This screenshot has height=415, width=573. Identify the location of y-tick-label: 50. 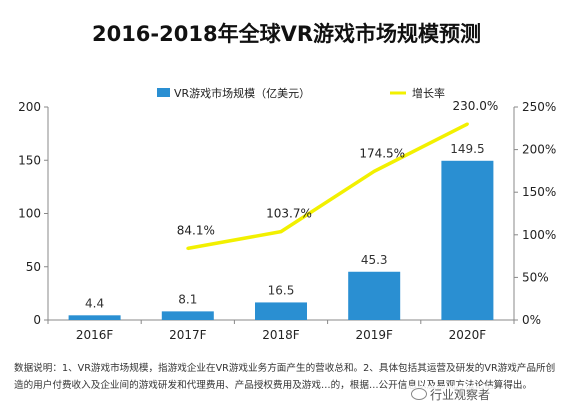
(33, 267).